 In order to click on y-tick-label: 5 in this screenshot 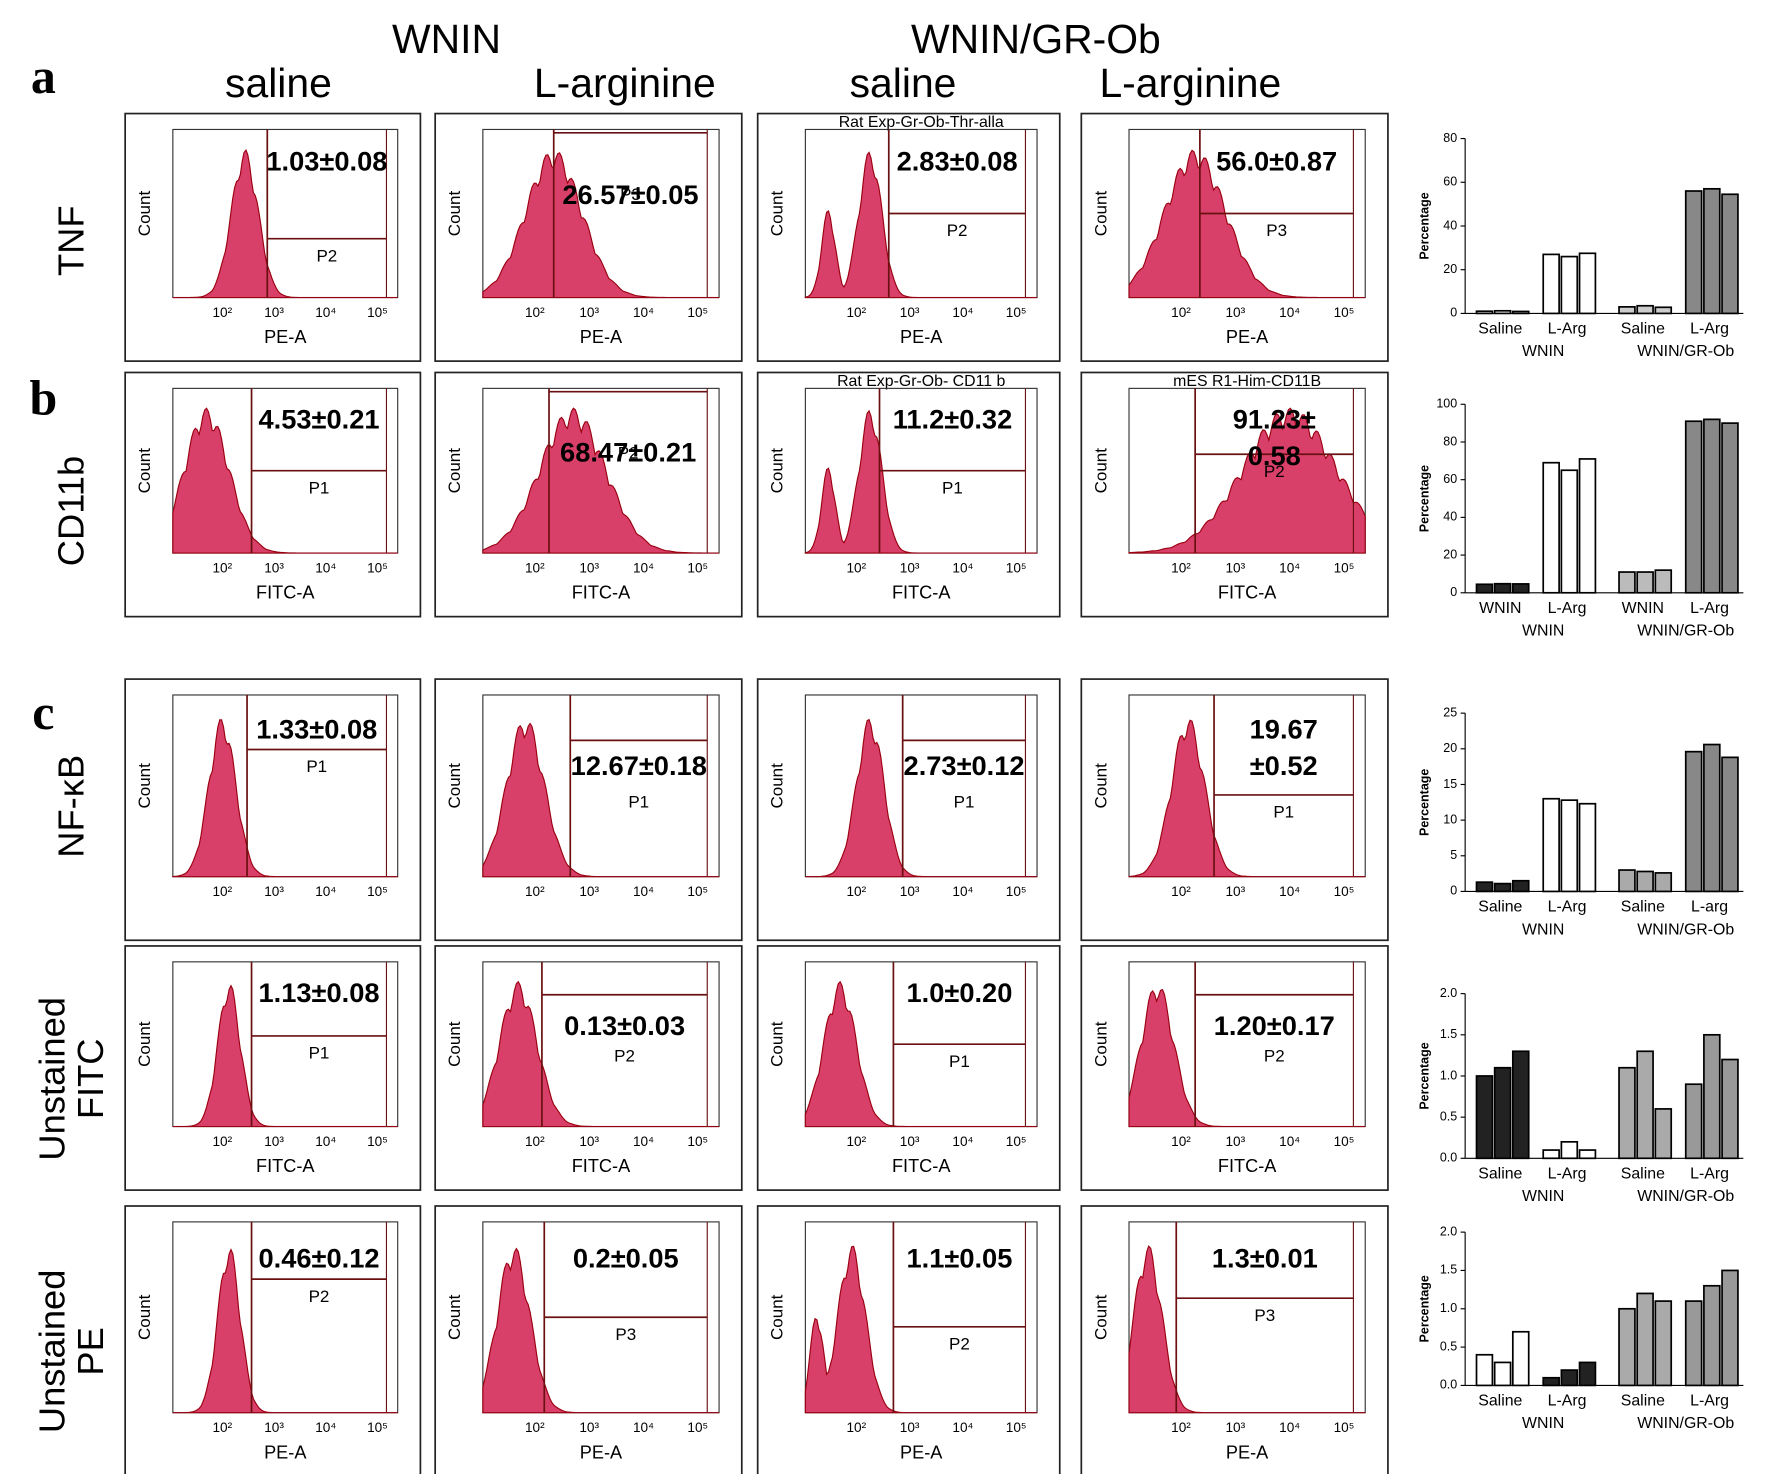, I will do `click(1453, 855)`.